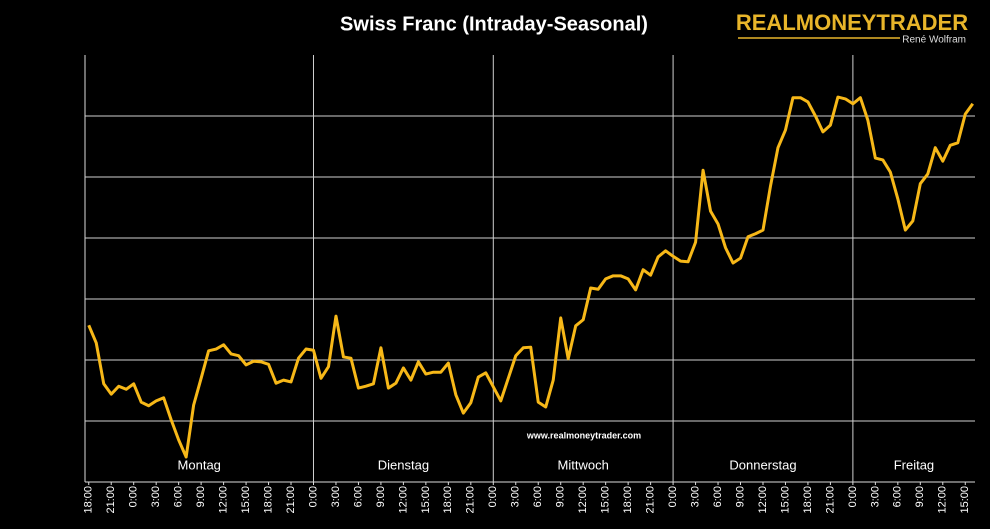  Describe the element at coordinates (199, 464) in the screenshot. I see `day-label: Montag` at that location.